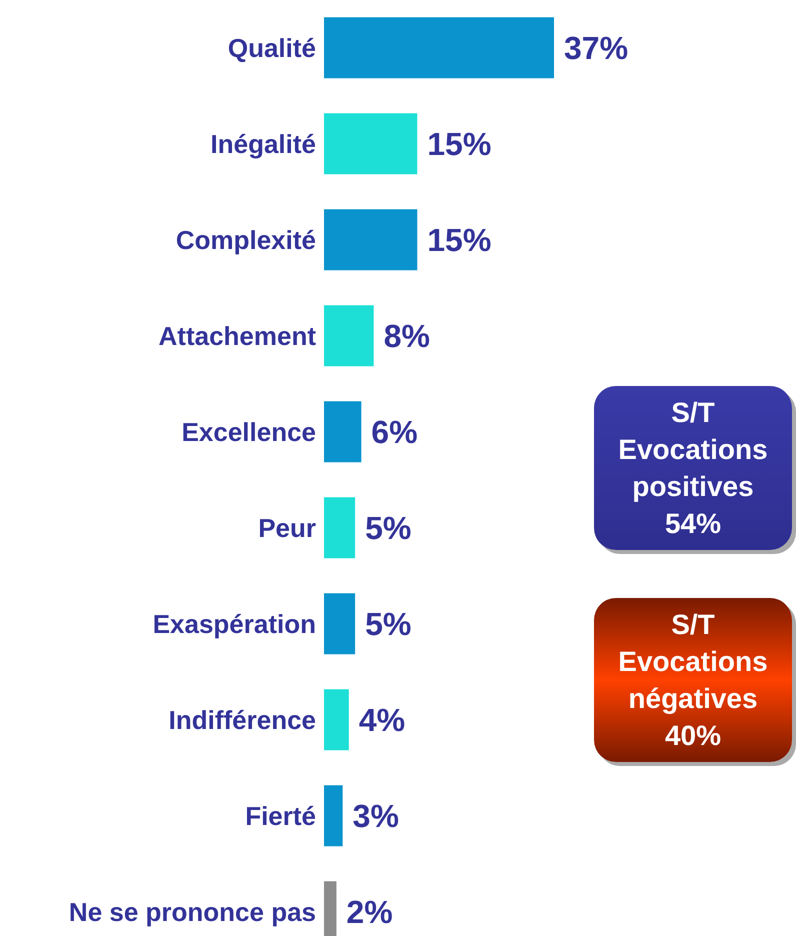  What do you see at coordinates (693, 680) in the screenshot?
I see `text: S/T Evocations négatives 40%` at bounding box center [693, 680].